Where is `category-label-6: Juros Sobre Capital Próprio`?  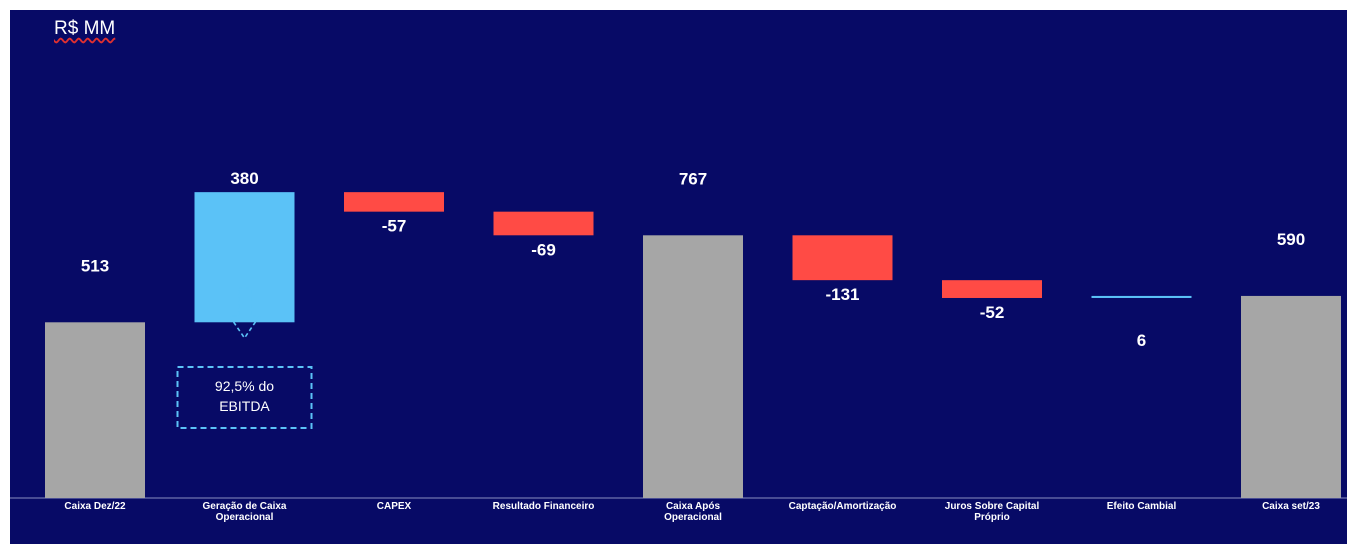 category-label-6: Juros Sobre Capital Próprio is located at coordinates (992, 512).